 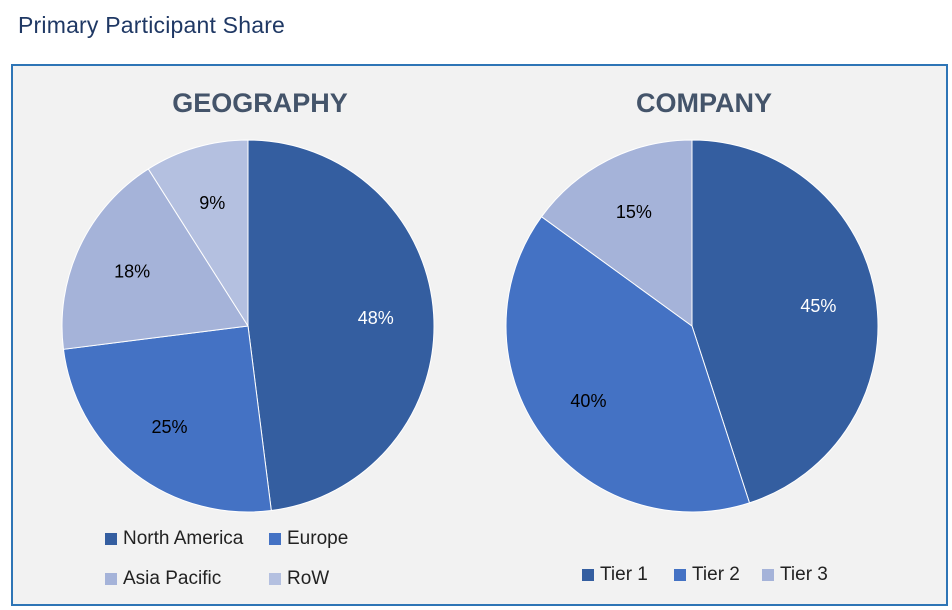 I want to click on geography-slice-row, so click(x=198, y=233).